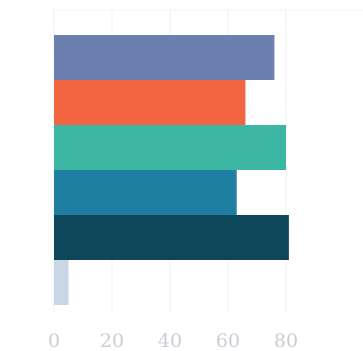 This screenshot has height=351, width=363. Describe the element at coordinates (228, 340) in the screenshot. I see `x-tick-label-60: 60` at that location.